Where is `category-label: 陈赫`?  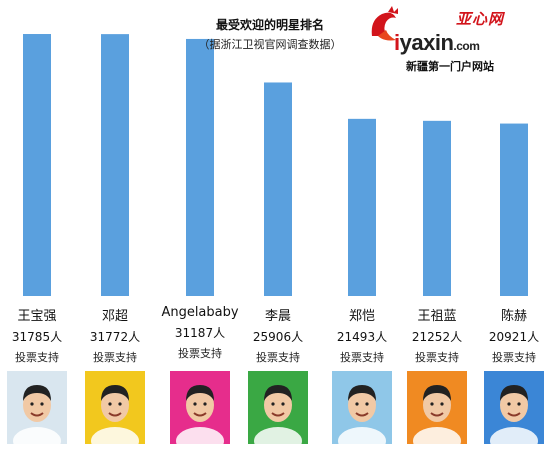 category-label: 陈赫 is located at coordinates (513, 316).